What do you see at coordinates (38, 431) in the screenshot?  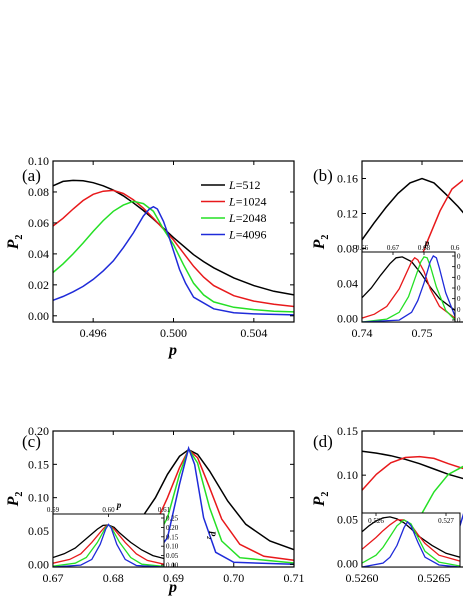 I see `y-tick-label: 0.20` at bounding box center [38, 431].